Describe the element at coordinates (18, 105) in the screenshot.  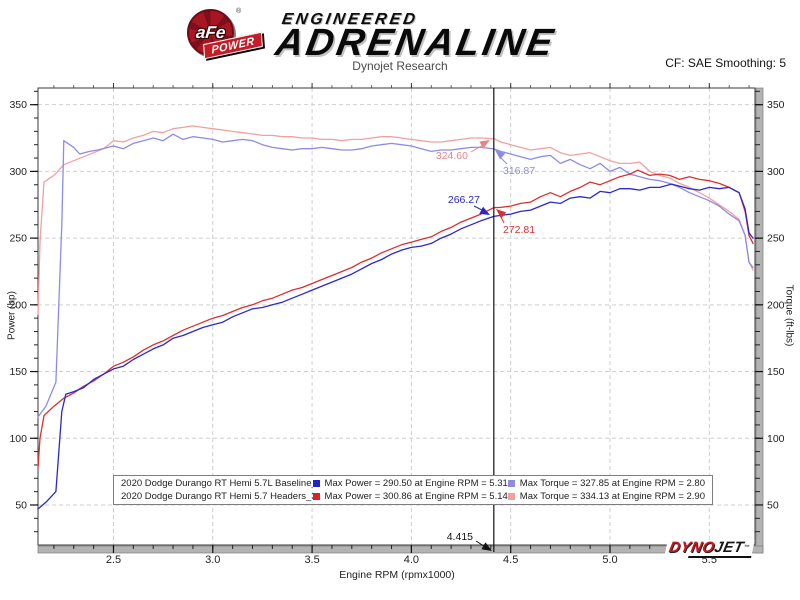
I see `y-tick-label-left: 350` at that location.